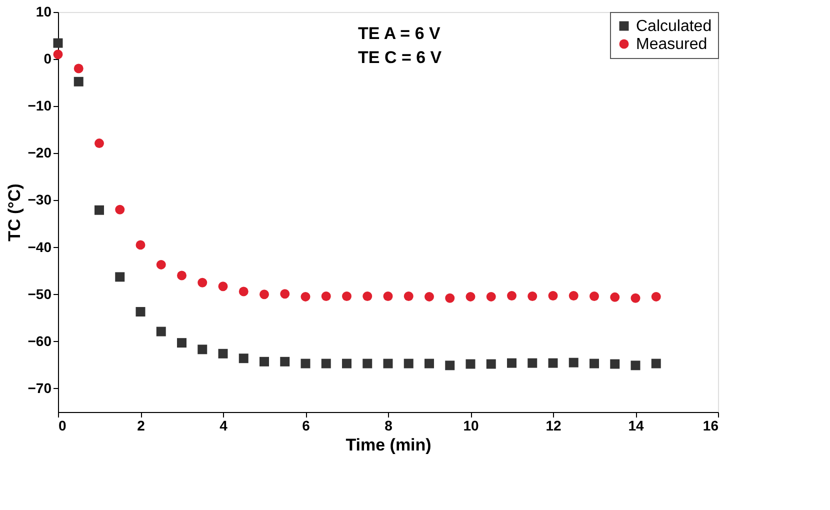 This screenshot has width=830, height=510. Describe the element at coordinates (471, 426) in the screenshot. I see `x-tick-label: 10` at that location.